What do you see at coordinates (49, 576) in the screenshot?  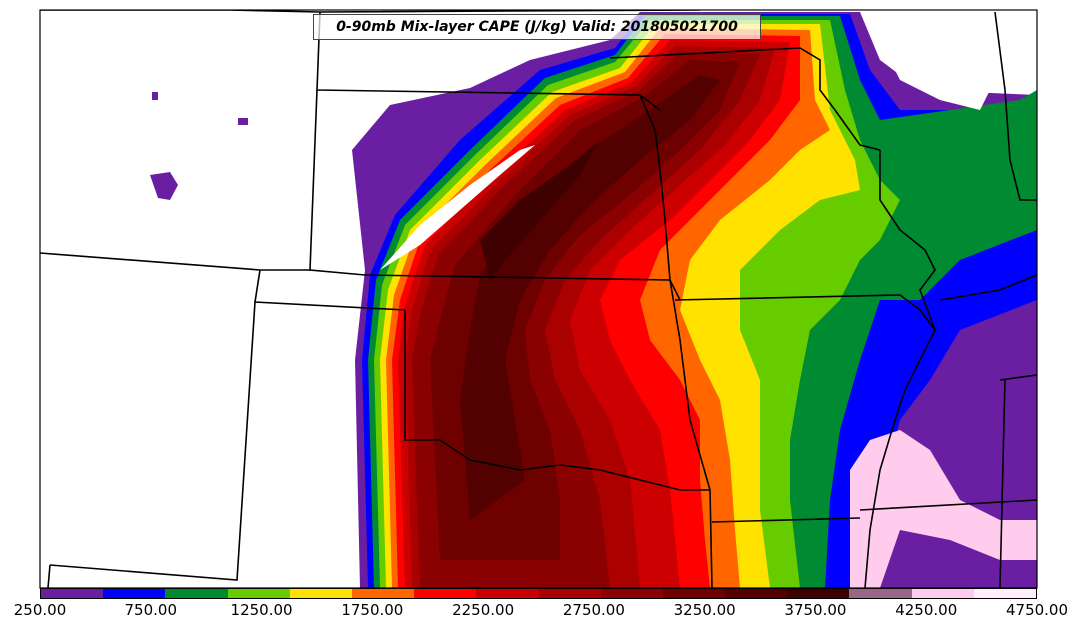 I see `boundary-texas-ok` at bounding box center [49, 576].